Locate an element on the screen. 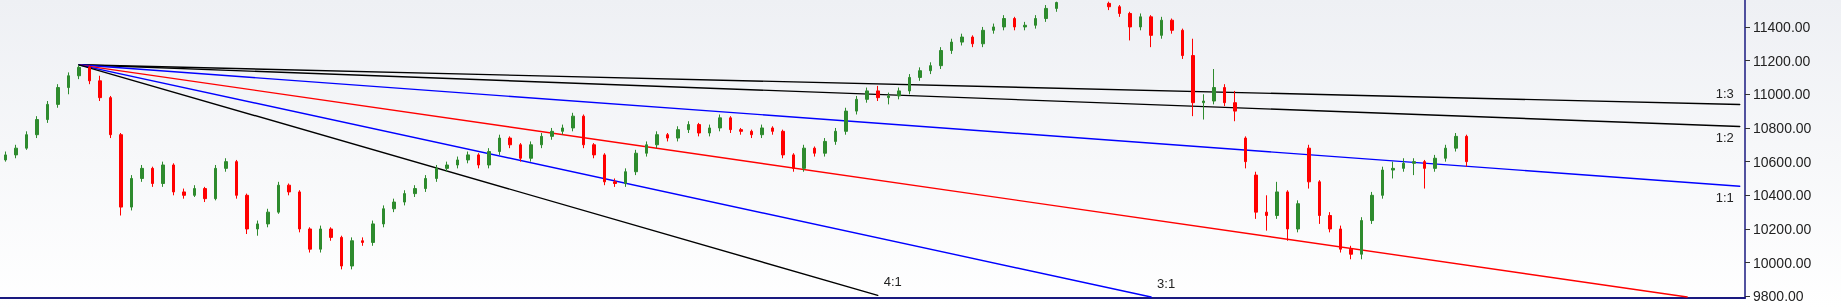 The height and width of the screenshot is (308, 1841). y-tick-label: 11400.00 is located at coordinates (1782, 26).